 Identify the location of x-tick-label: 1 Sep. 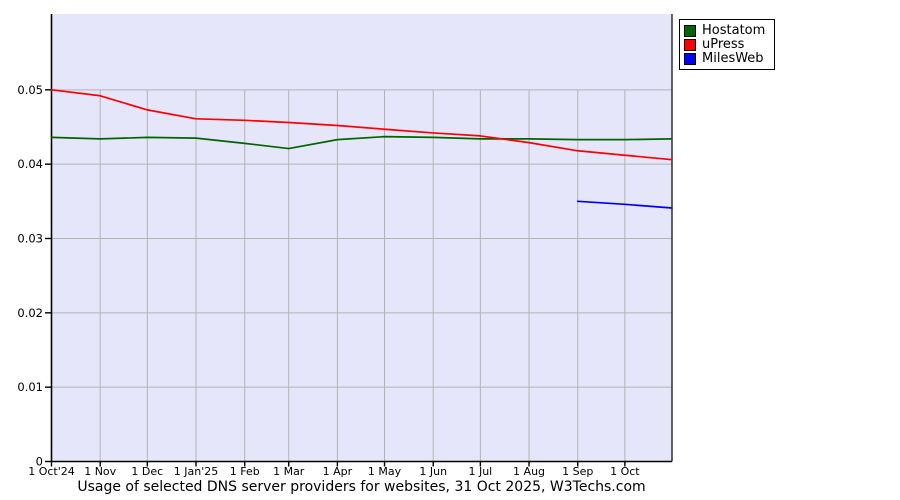
(577, 471).